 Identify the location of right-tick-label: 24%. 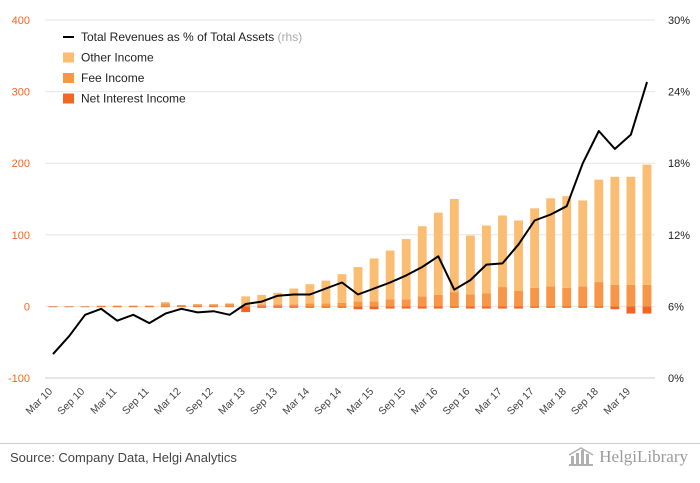
(679, 93).